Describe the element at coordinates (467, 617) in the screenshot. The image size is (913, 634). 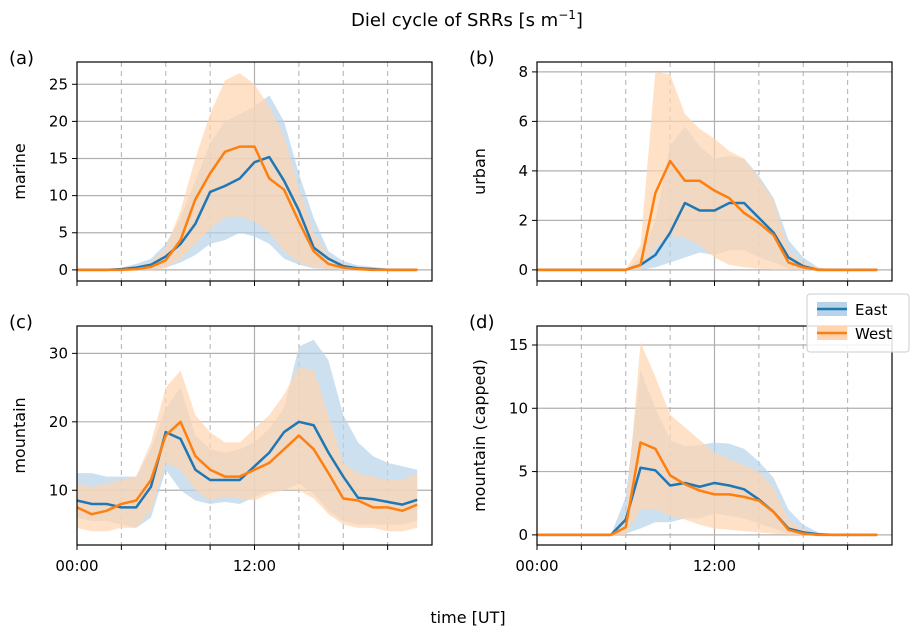
I see `x-axis-label: time [UT]` at that location.